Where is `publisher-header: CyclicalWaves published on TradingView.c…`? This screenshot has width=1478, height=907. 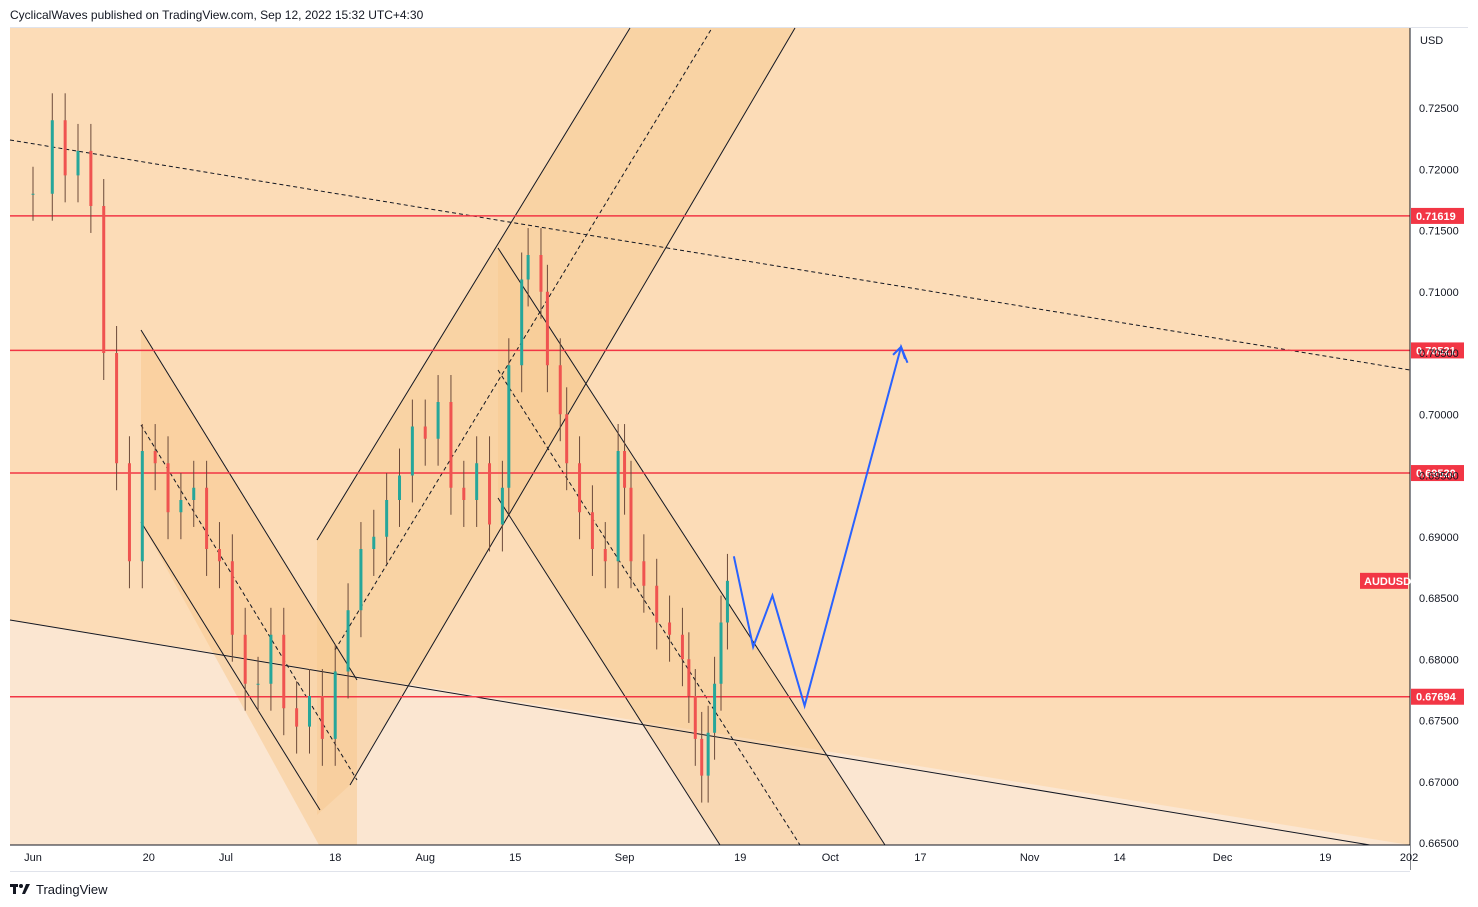 publisher-header: CyclicalWaves published on TradingView.c… is located at coordinates (217, 15).